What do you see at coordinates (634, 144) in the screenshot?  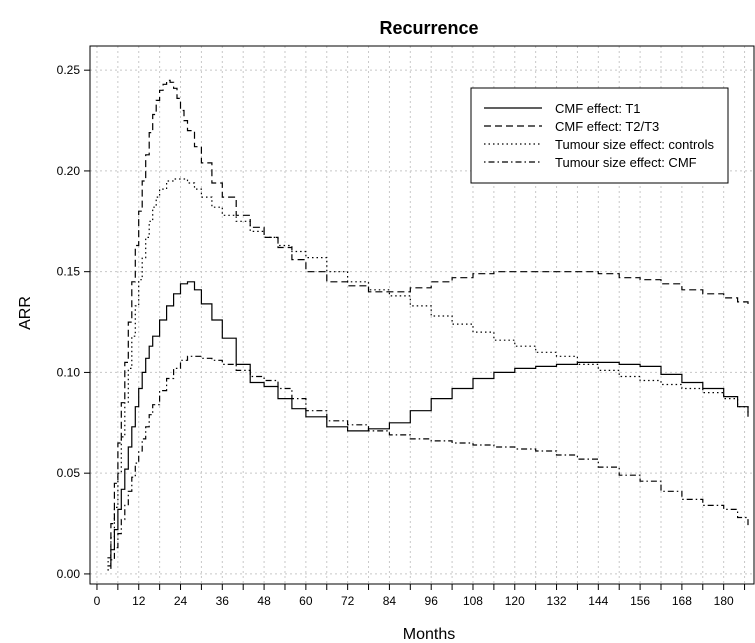 I see `legend-label: Tumour size effect: controls` at bounding box center [634, 144].